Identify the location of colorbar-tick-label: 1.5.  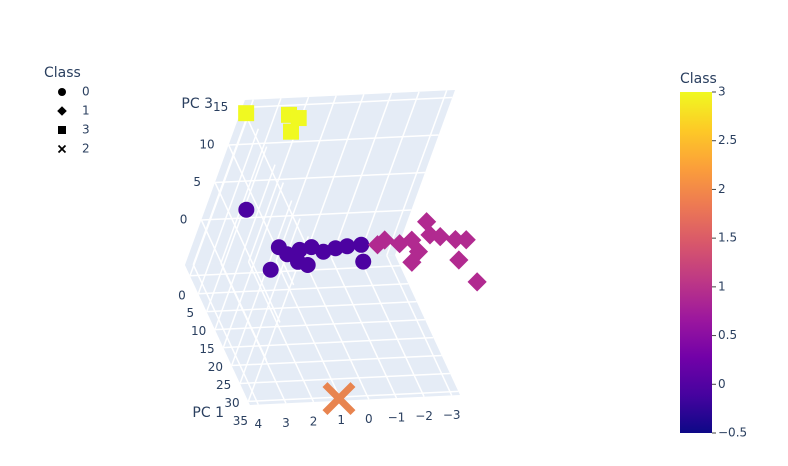
(727, 238).